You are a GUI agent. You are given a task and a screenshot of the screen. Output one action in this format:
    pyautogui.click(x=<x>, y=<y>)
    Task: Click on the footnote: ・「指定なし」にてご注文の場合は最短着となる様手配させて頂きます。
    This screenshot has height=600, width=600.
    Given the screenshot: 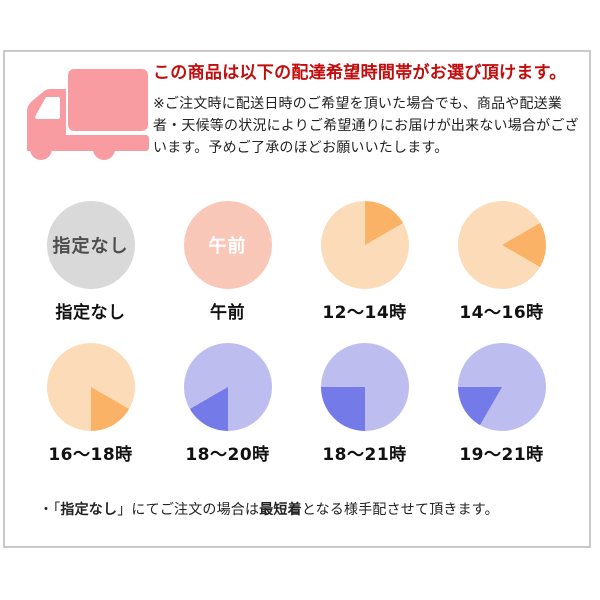 What is the action you would take?
    pyautogui.click(x=309, y=510)
    